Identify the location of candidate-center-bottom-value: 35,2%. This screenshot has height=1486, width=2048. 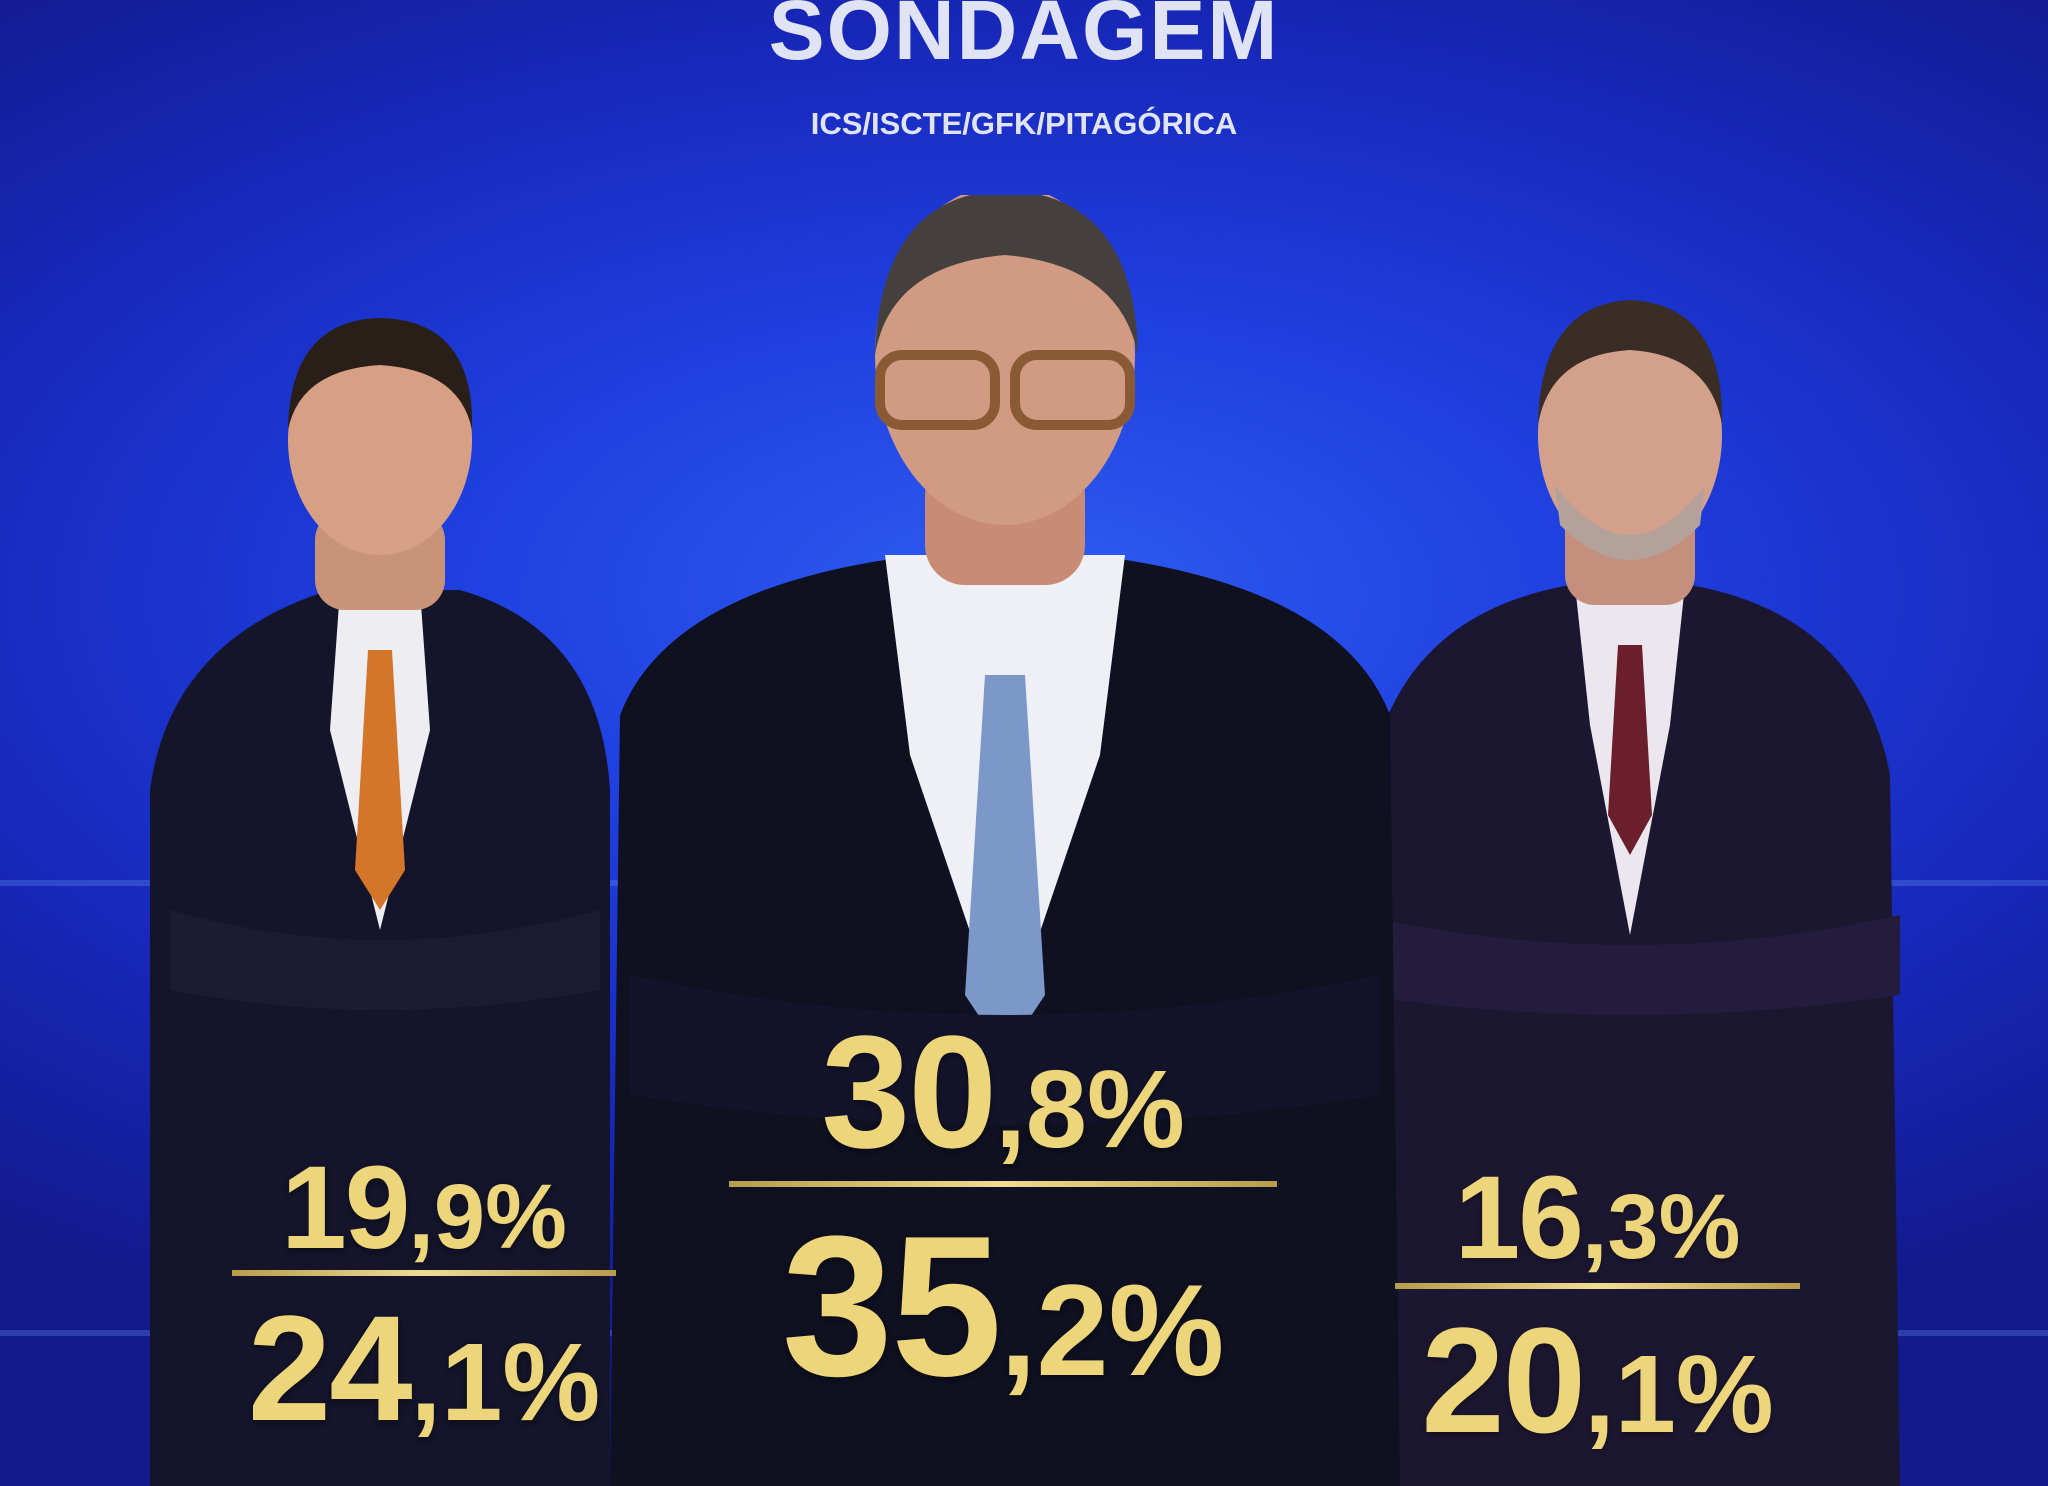
(1003, 1307).